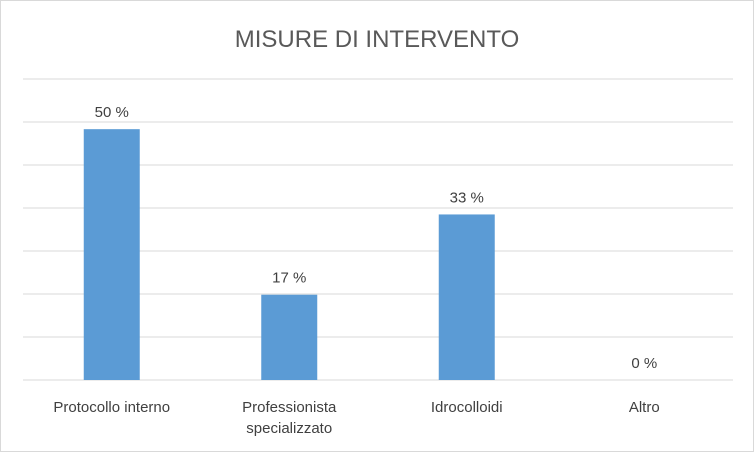 Image resolution: width=754 pixels, height=452 pixels. I want to click on data-label-3: 0 %, so click(644, 363).